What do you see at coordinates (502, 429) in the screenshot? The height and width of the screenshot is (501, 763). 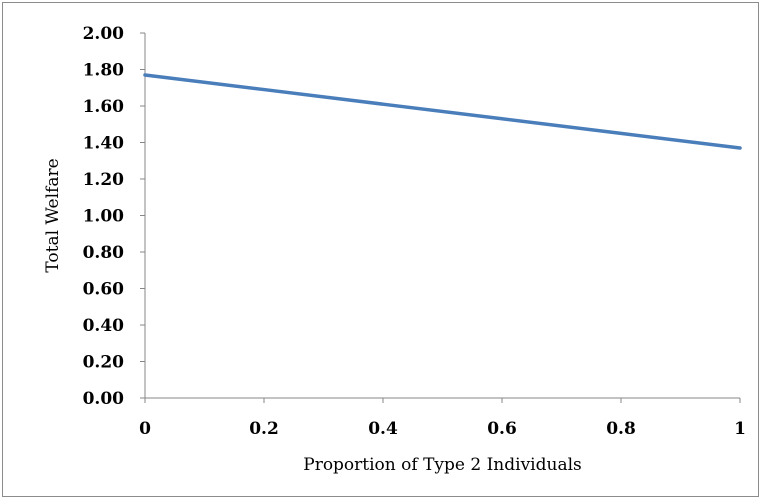 I see `x-tick-label: 0.6` at bounding box center [502, 429].